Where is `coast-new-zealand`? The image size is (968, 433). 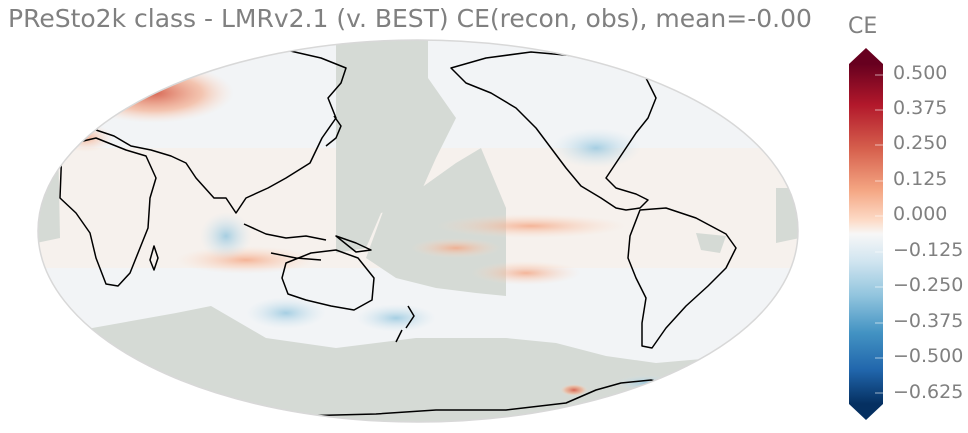 coast-new-zealand is located at coordinates (405, 324).